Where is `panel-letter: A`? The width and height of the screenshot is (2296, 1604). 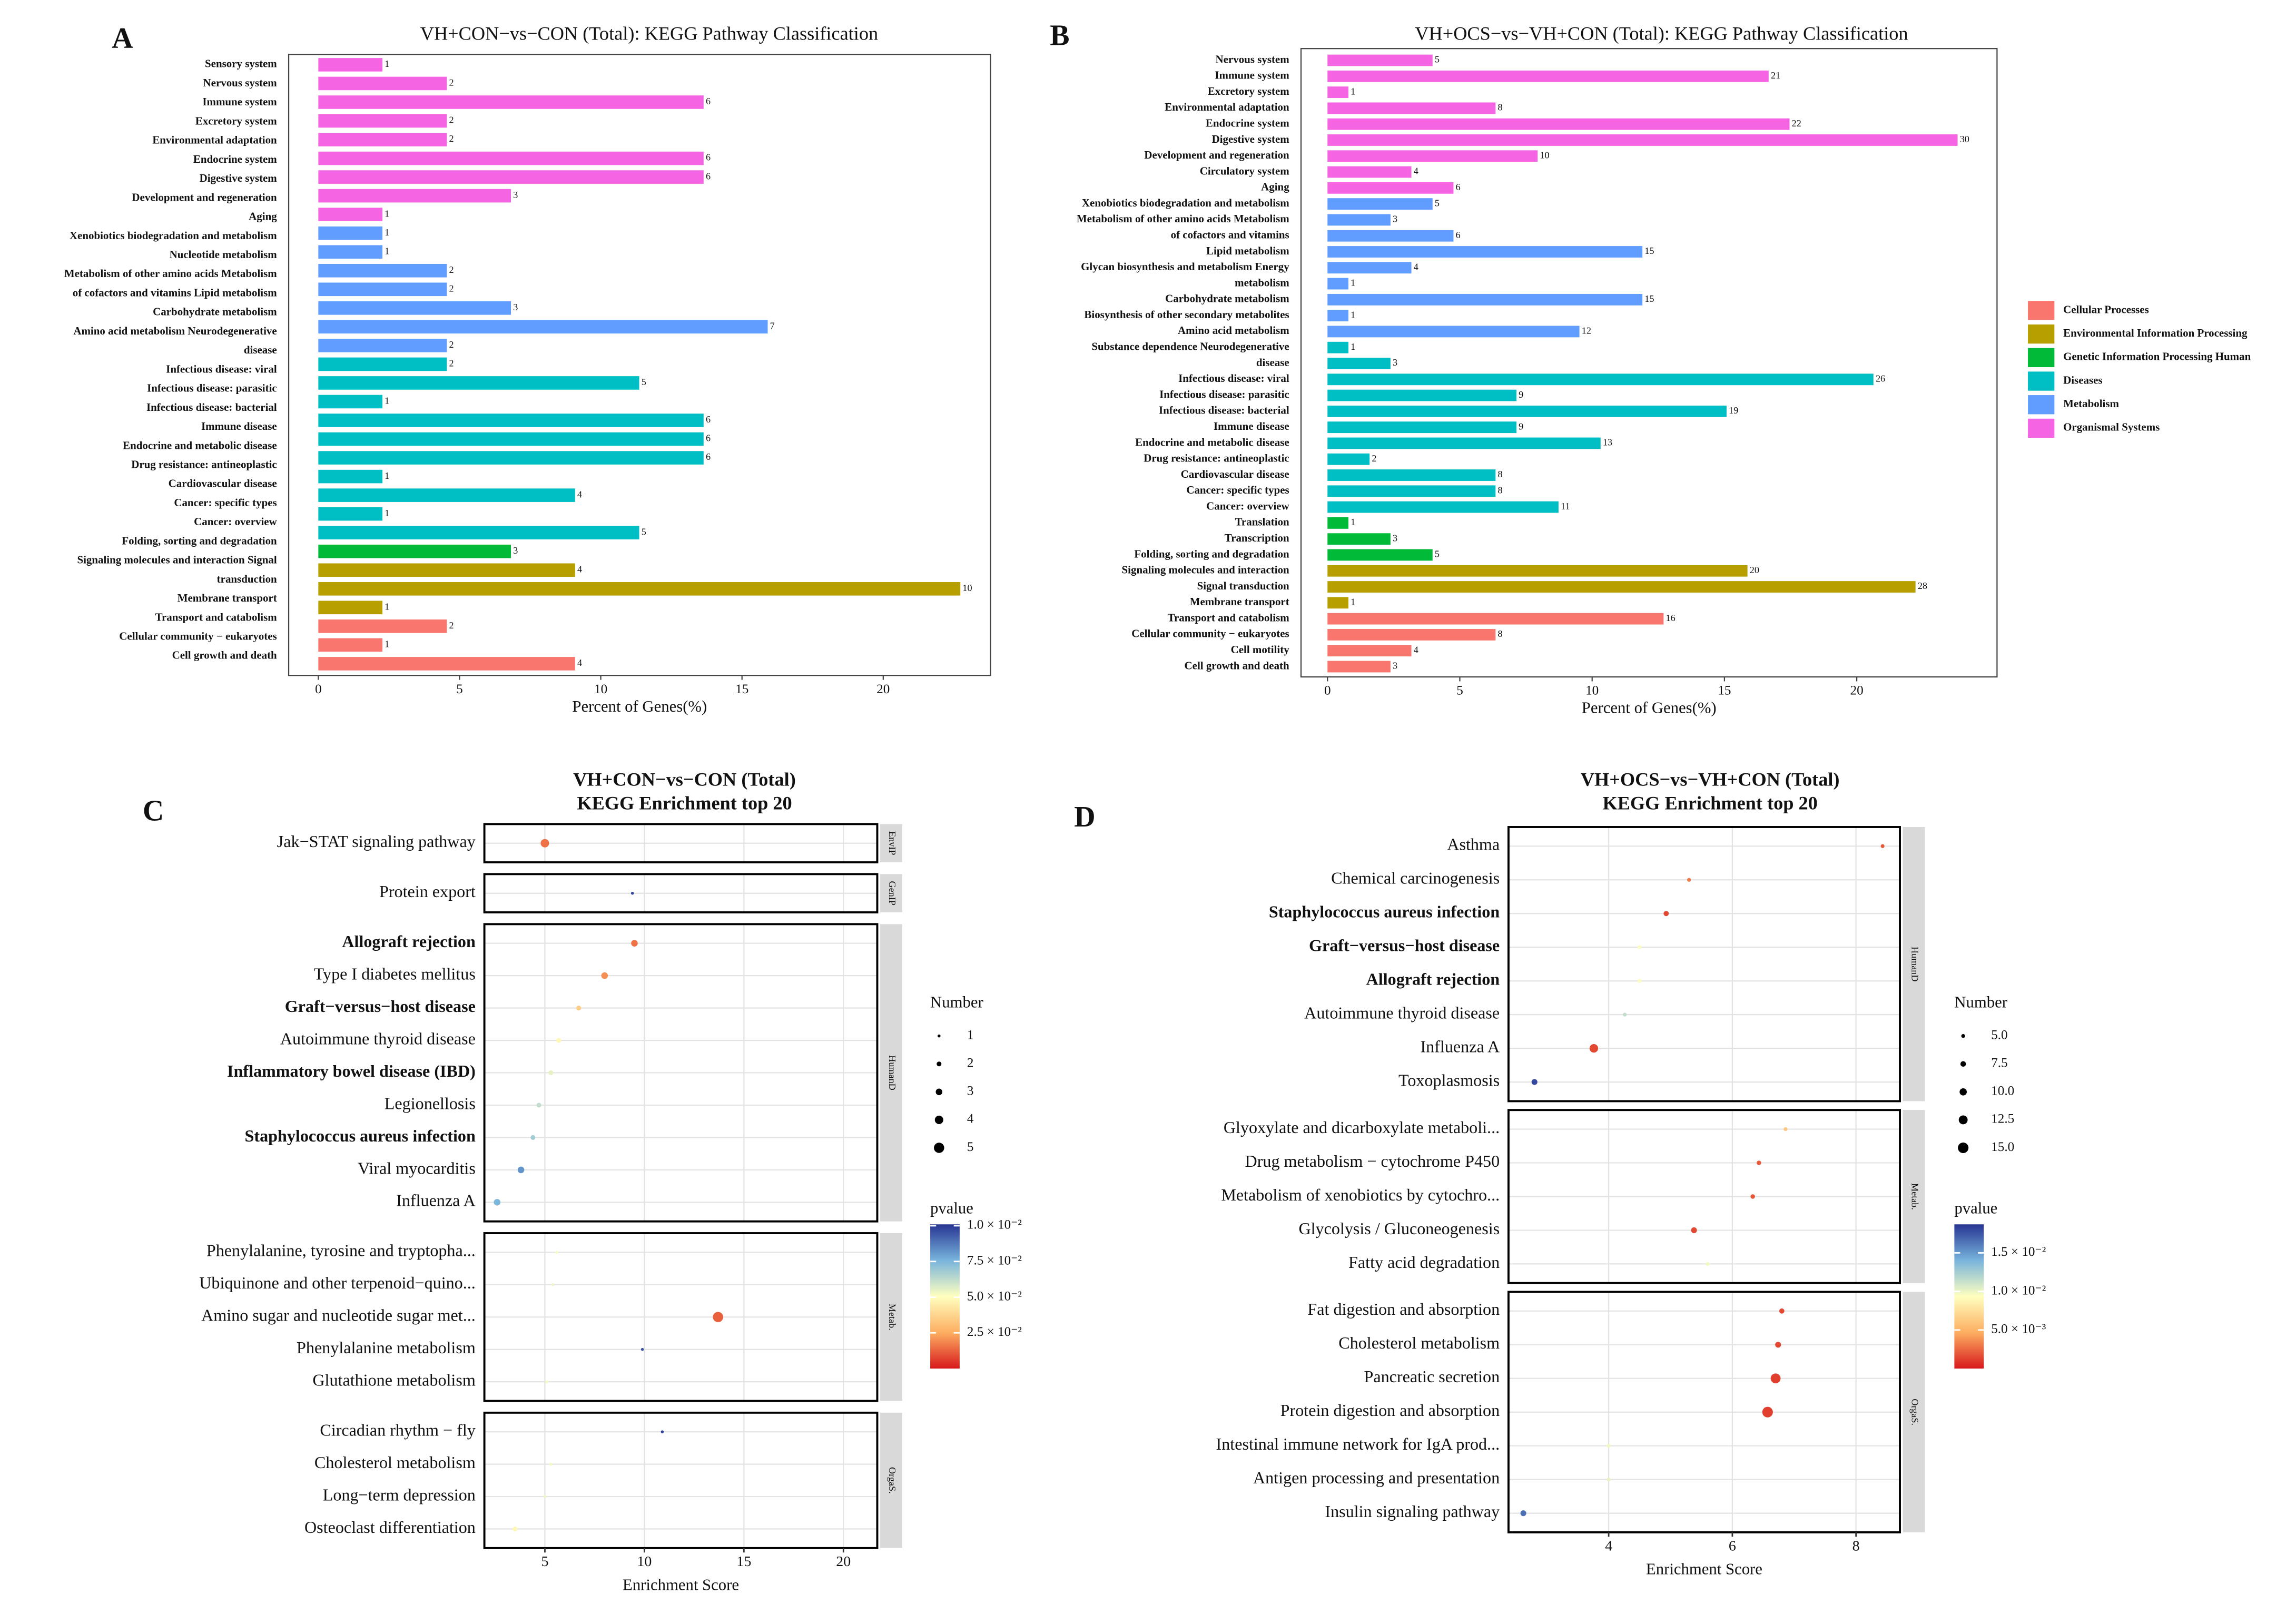 panel-letter: A is located at coordinates (122, 38).